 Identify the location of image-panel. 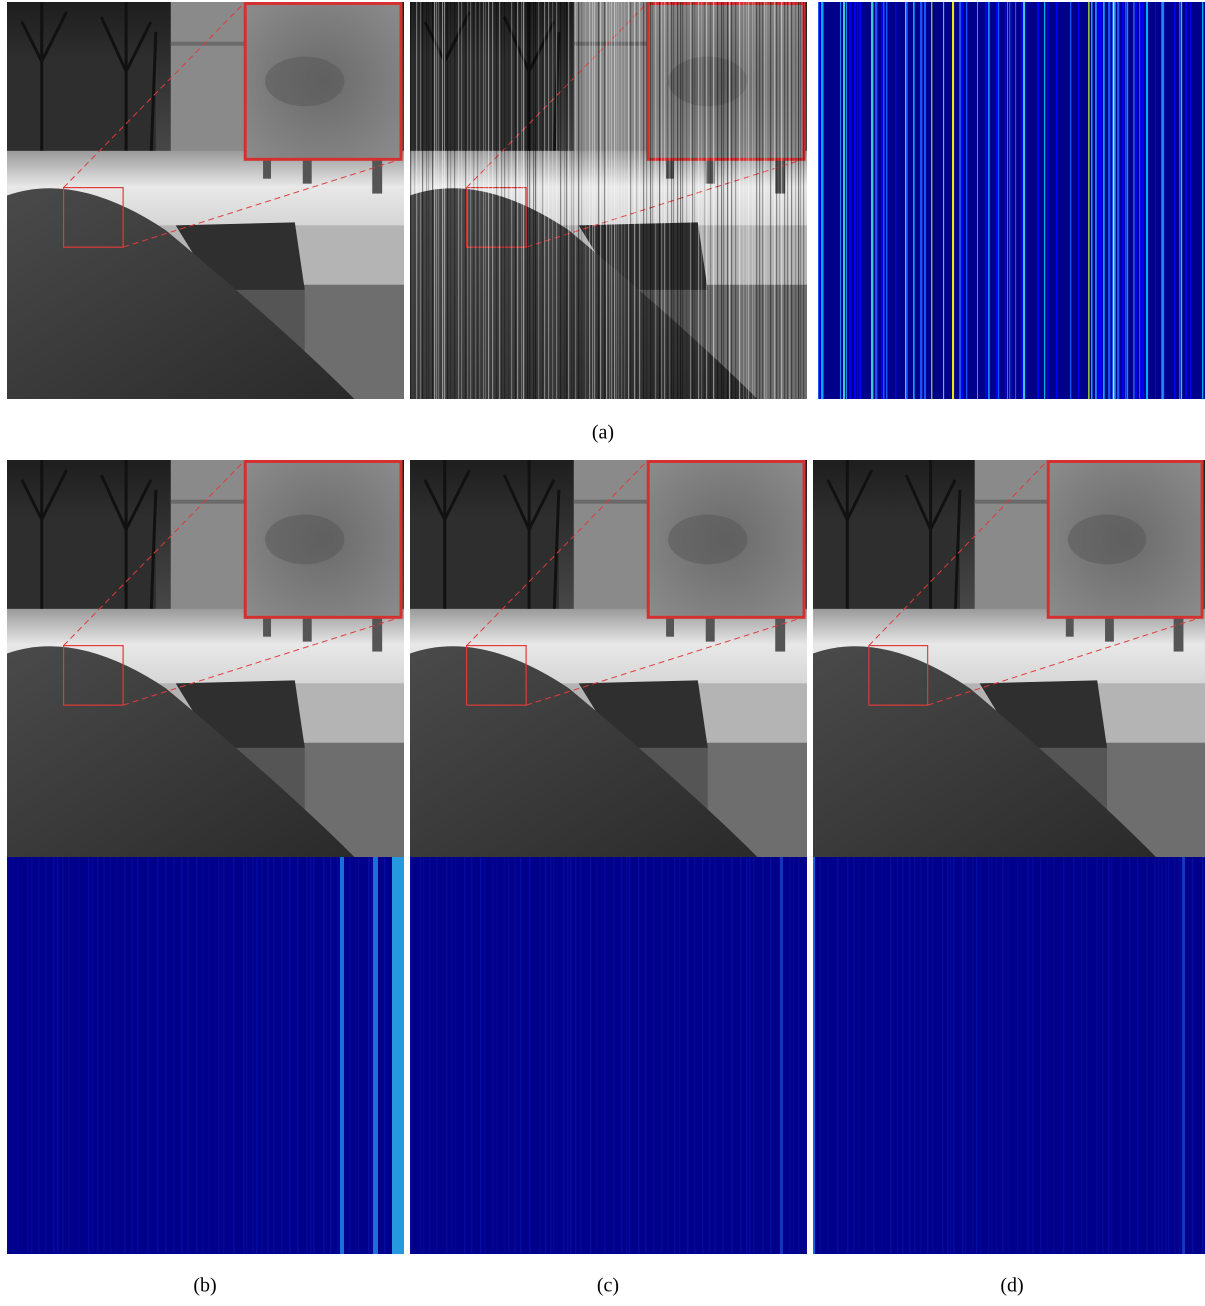
(205, 200).